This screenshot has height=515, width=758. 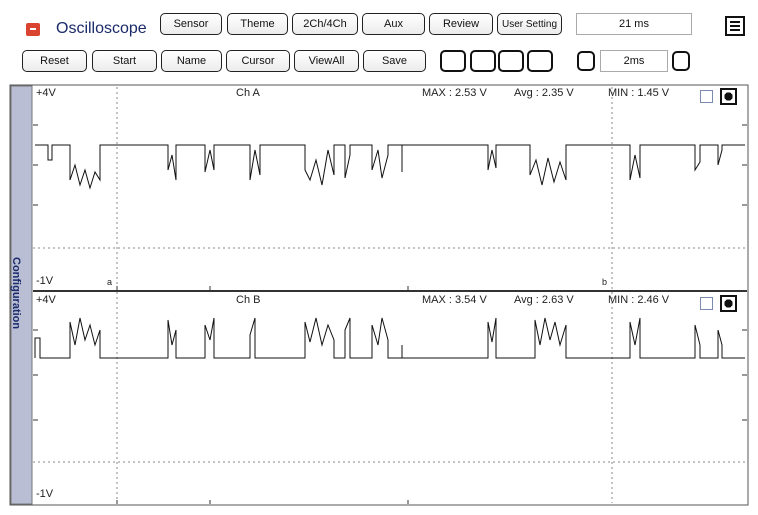 I want to click on header-button: Sensor, so click(x=191, y=24).